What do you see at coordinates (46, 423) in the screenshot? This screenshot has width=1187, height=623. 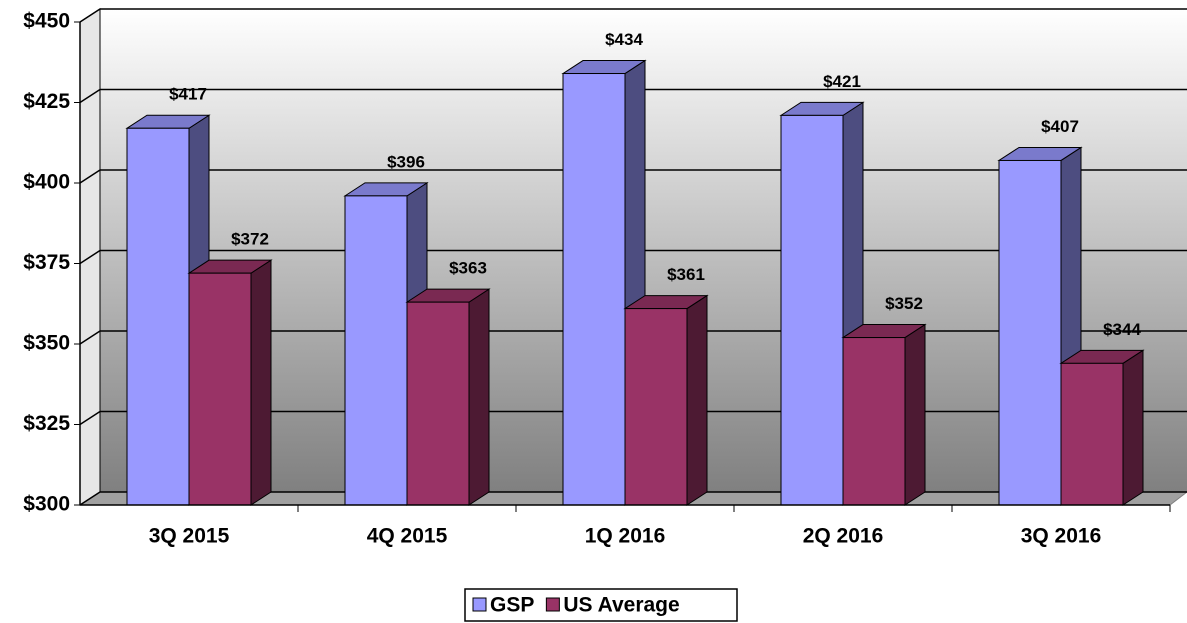 I see `y-tick-label: $325` at bounding box center [46, 423].